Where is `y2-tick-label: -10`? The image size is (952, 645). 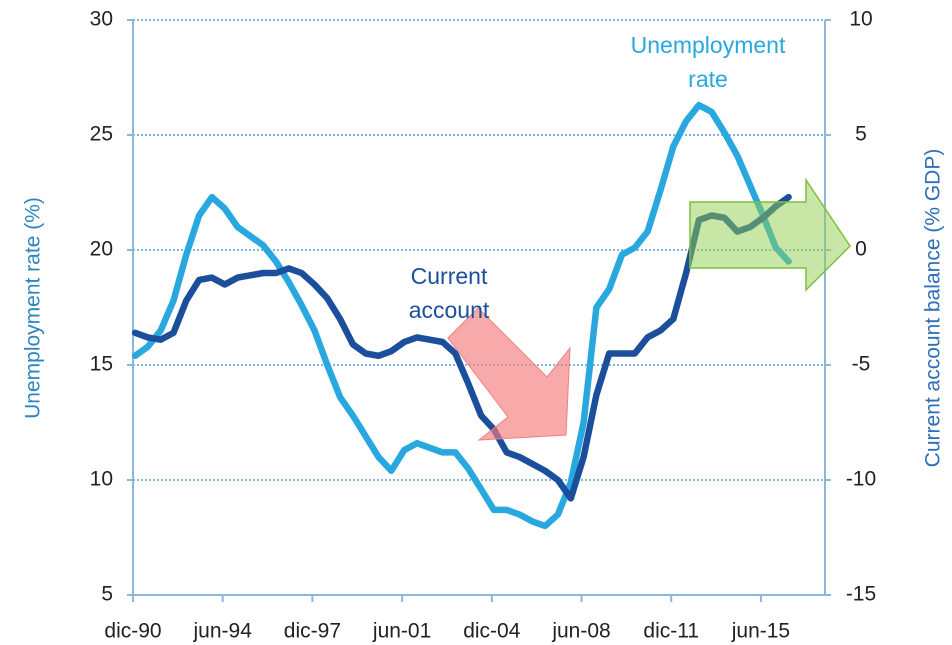
y2-tick-label: -10 is located at coordinates (861, 479).